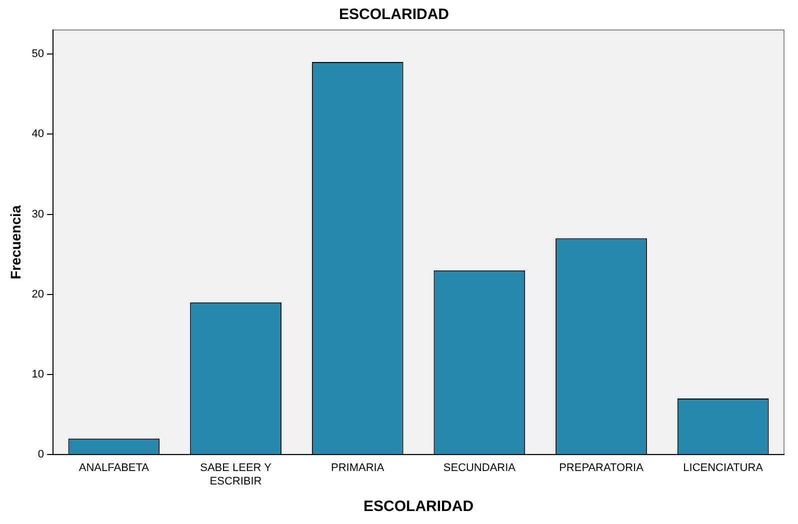 The height and width of the screenshot is (524, 798). Describe the element at coordinates (723, 468) in the screenshot. I see `x-tick-label: LICENCIATURA` at that location.